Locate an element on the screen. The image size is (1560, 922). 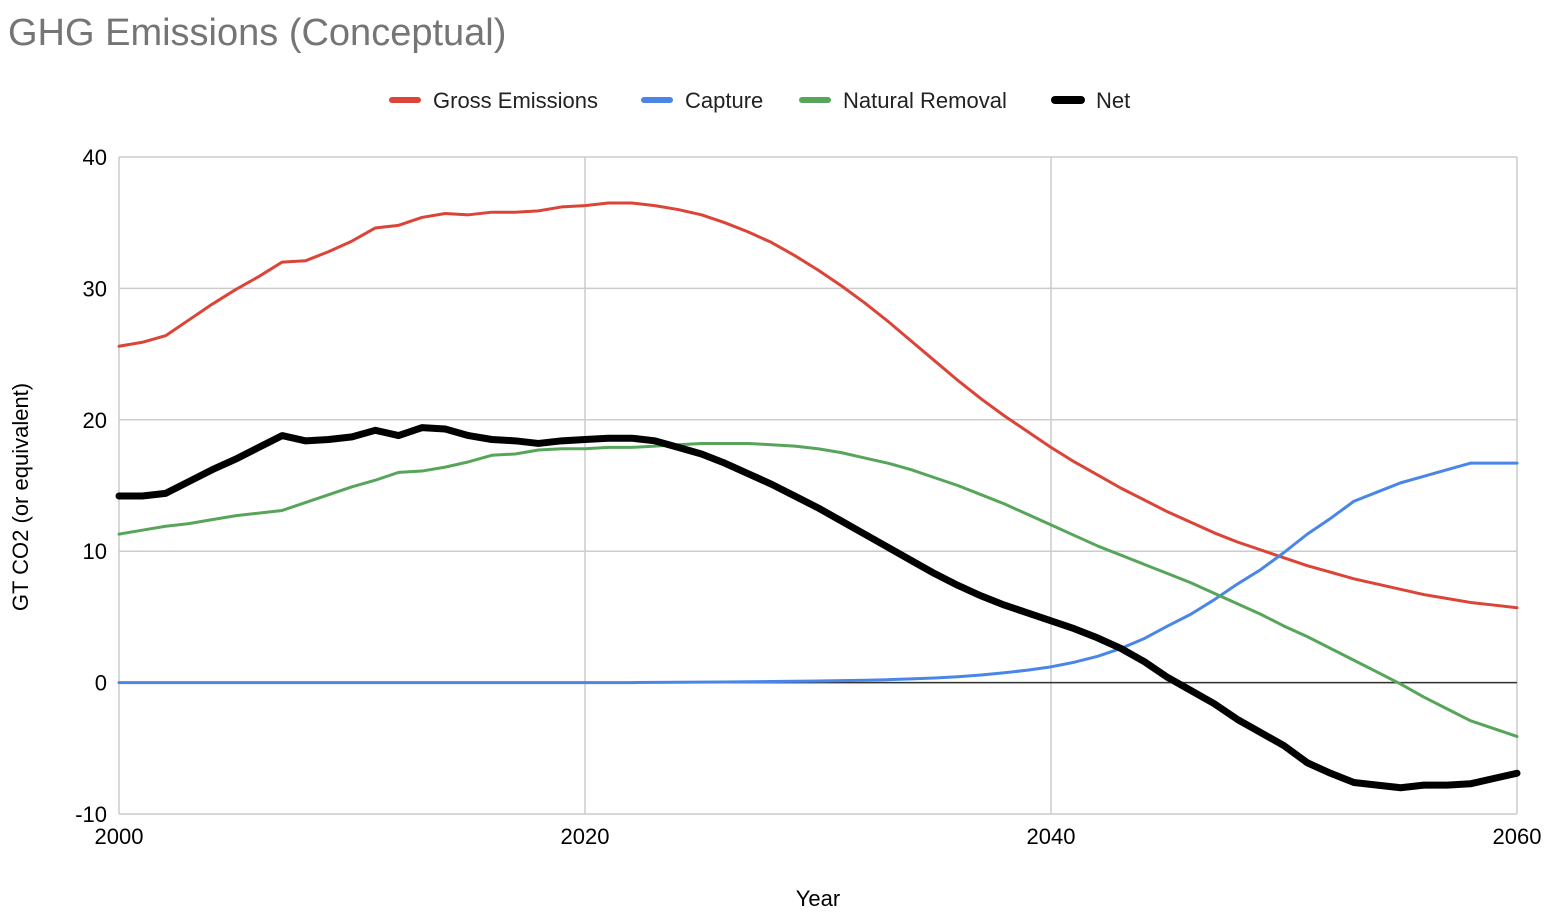
x-tick-label: 2040 is located at coordinates (1051, 836).